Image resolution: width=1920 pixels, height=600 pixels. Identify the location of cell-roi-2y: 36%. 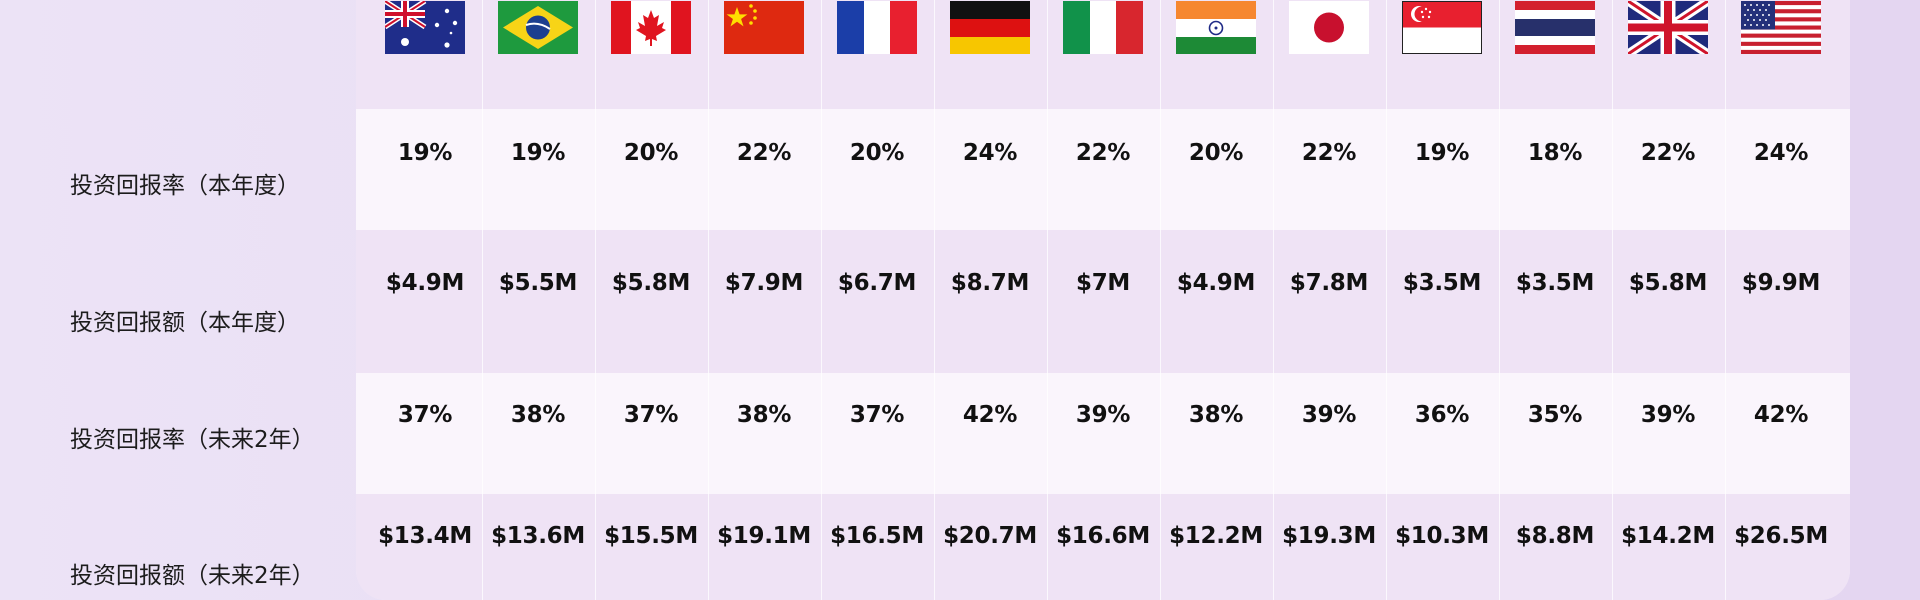
(1442, 415).